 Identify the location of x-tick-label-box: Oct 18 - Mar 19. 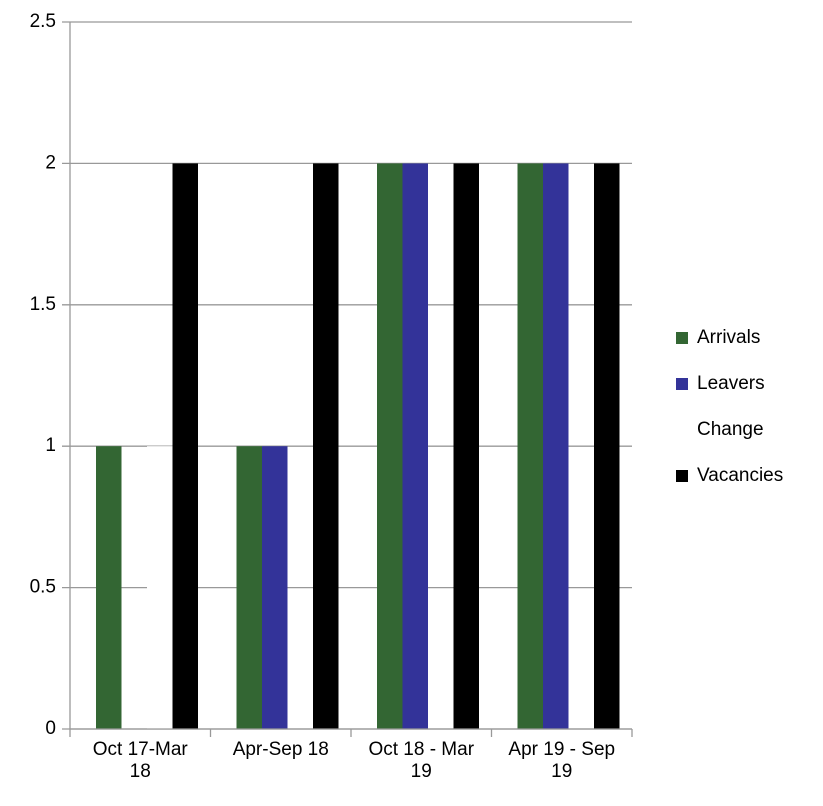
(421, 760).